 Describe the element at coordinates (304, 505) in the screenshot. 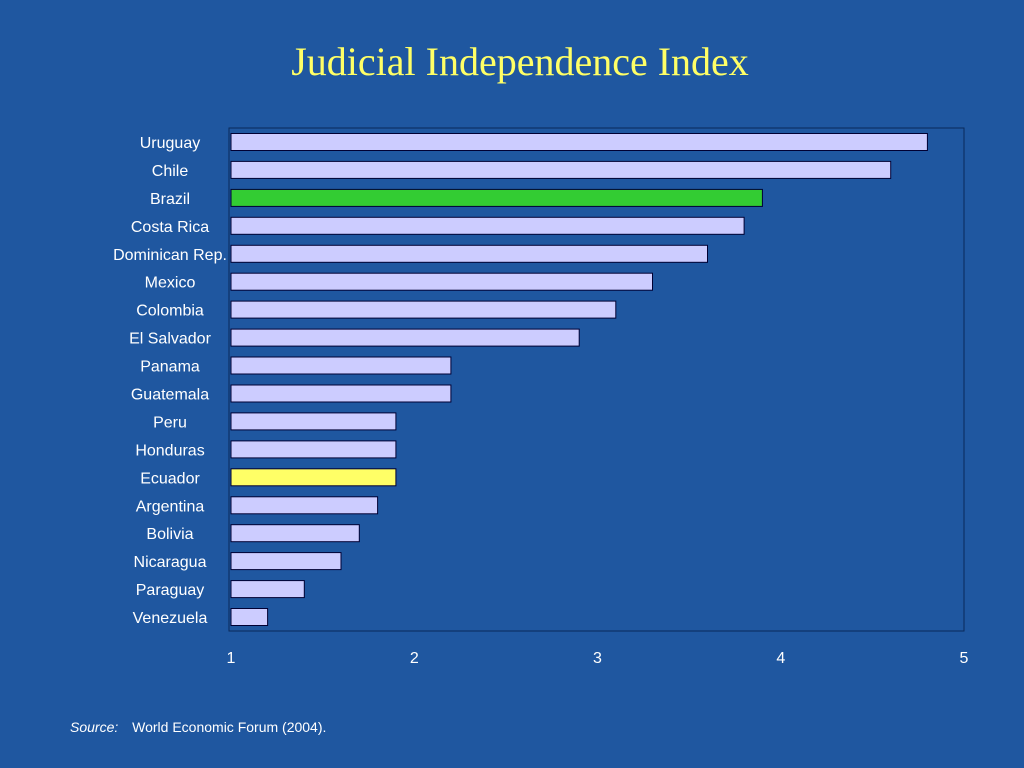

I see `bar-argentina` at that location.